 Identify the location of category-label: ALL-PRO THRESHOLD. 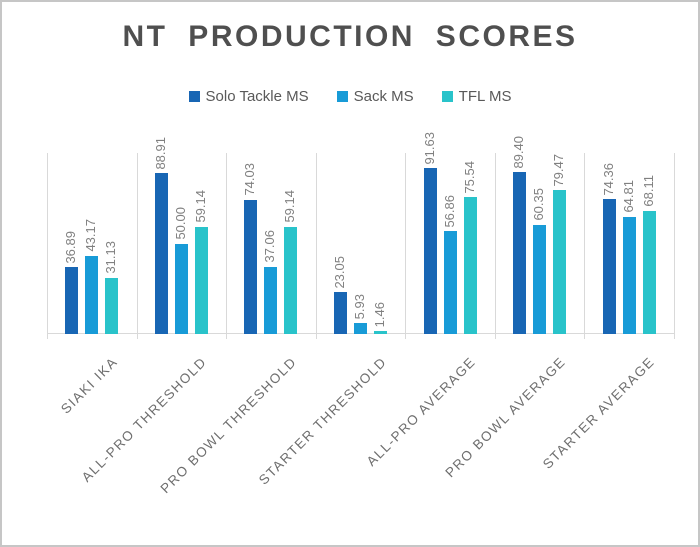
(144, 419).